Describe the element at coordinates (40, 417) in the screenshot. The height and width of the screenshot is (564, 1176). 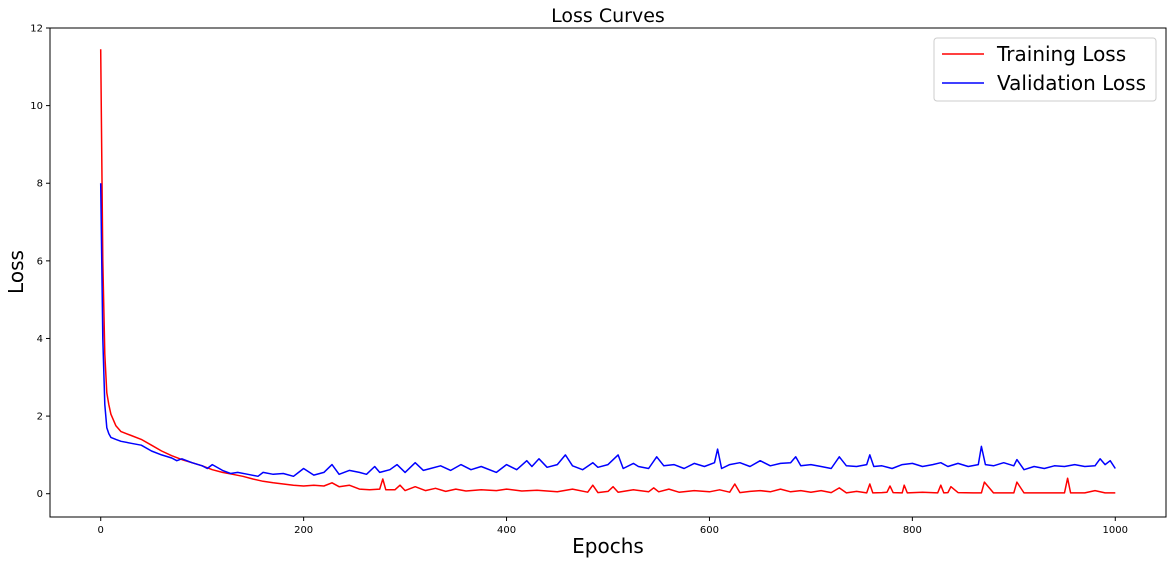
I see `y-tick-label: 2` at that location.